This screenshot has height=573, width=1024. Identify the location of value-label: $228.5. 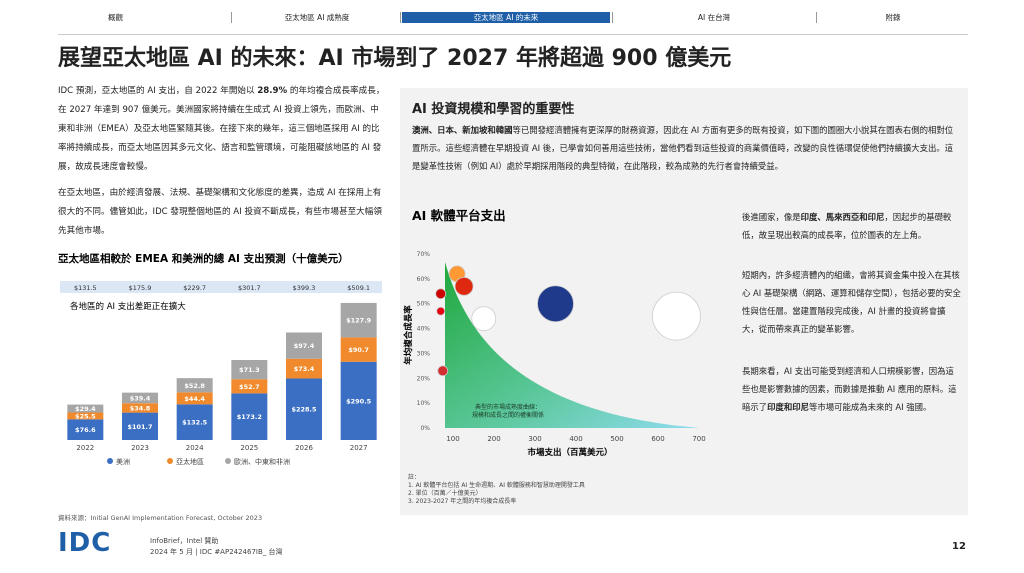
(304, 410).